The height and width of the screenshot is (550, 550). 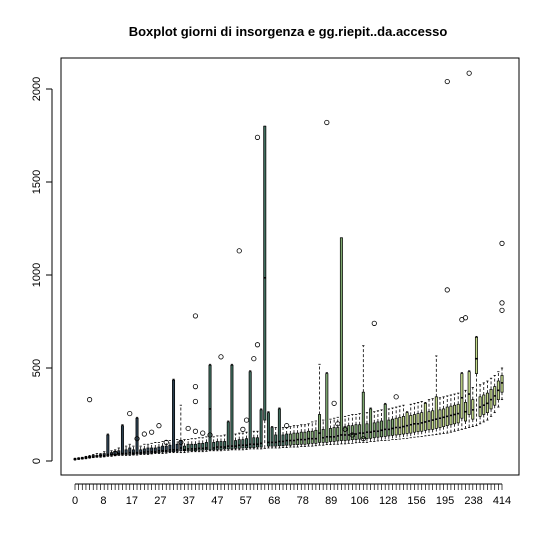 What do you see at coordinates (502, 501) in the screenshot?
I see `x-tick-label: 414` at bounding box center [502, 501].